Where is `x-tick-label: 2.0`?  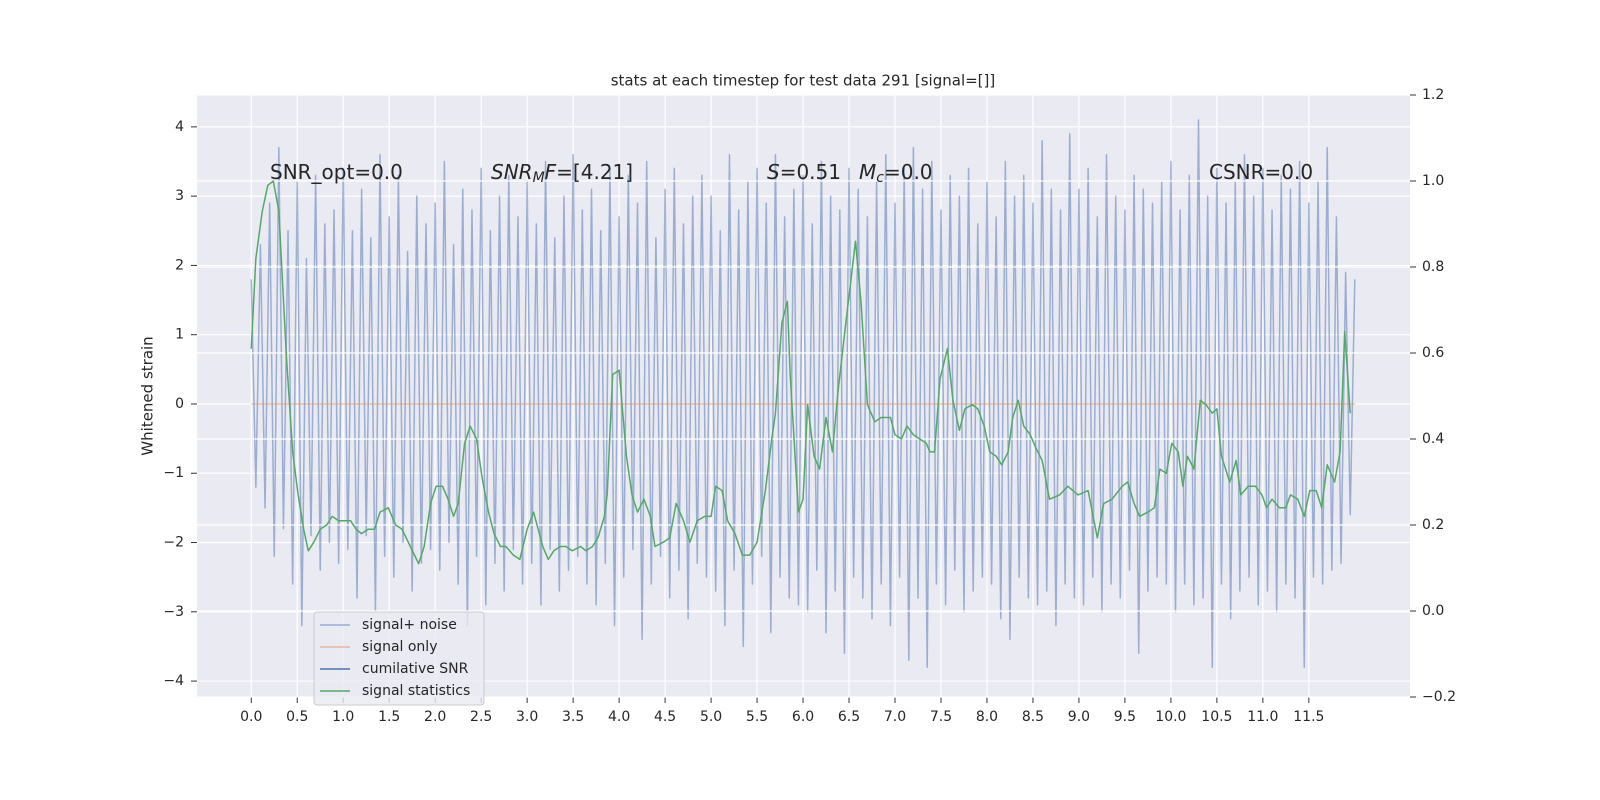 x-tick-label: 2.0 is located at coordinates (435, 717).